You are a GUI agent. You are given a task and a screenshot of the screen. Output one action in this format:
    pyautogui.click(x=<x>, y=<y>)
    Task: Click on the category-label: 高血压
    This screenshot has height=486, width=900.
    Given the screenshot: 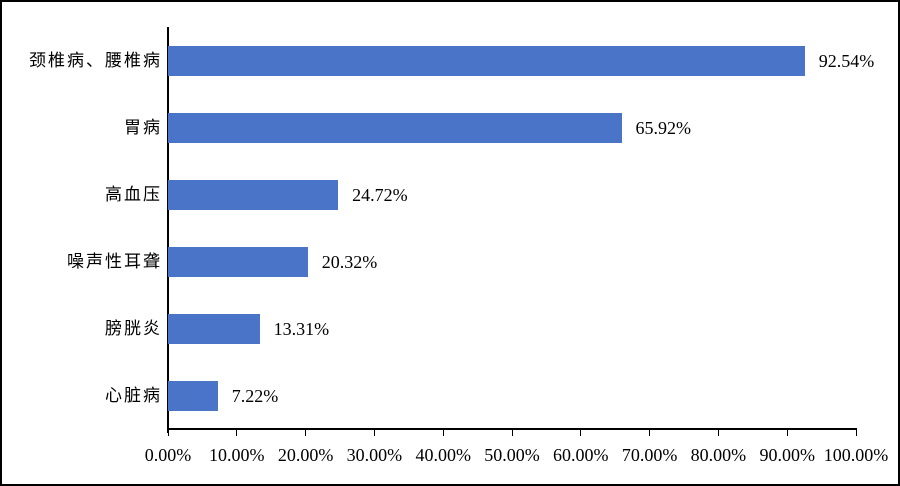 What is the action you would take?
    pyautogui.click(x=133, y=194)
    